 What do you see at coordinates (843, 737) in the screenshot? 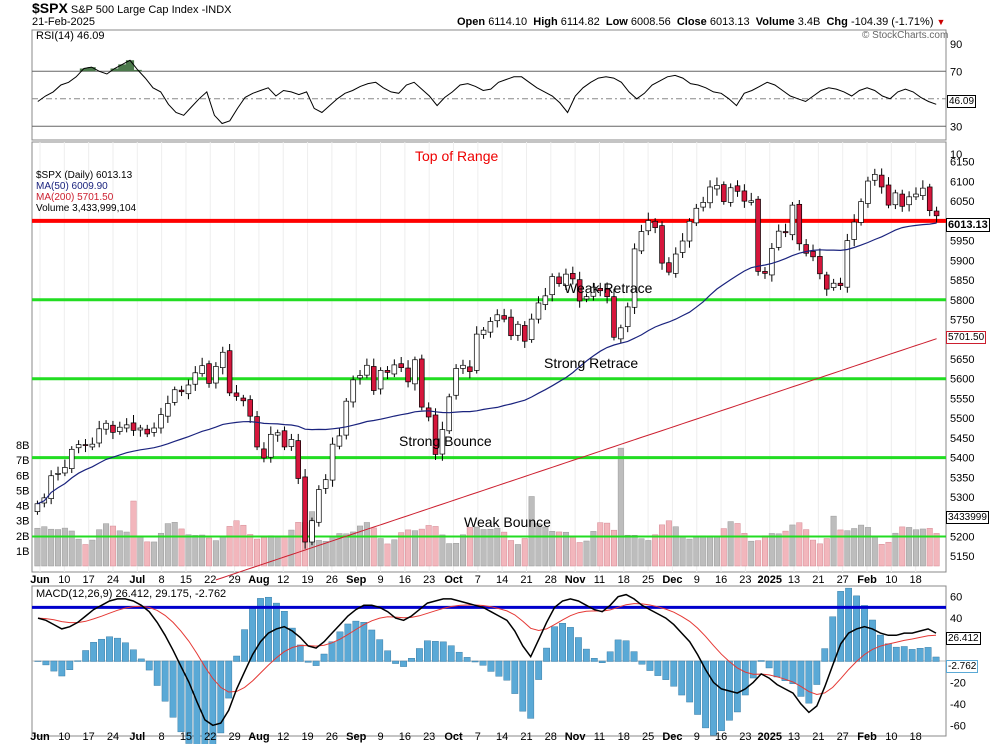
I see `macd-x-tick-label: 27` at bounding box center [843, 737].